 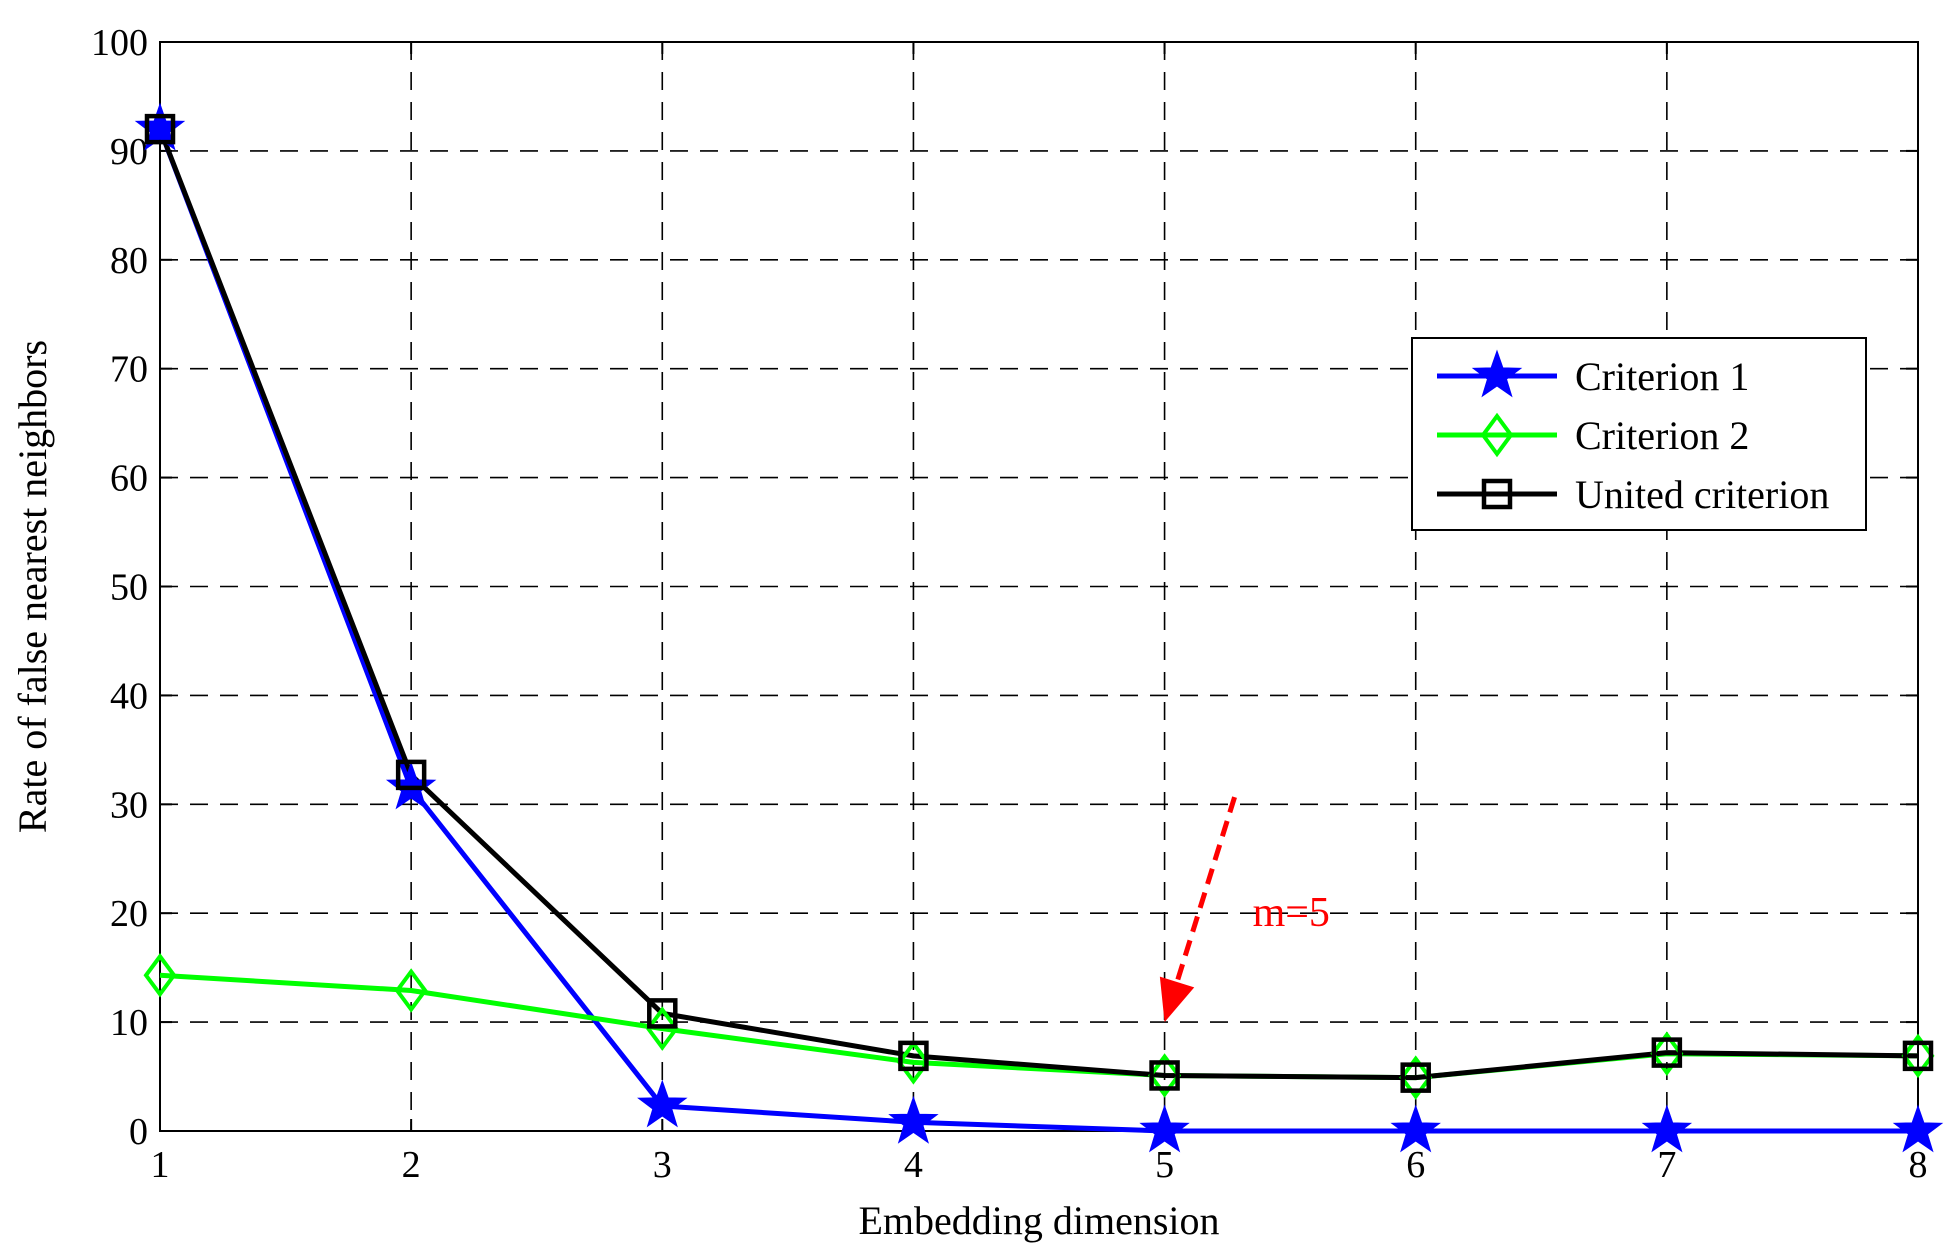 What do you see at coordinates (1038, 1220) in the screenshot?
I see `x-axis-label: Embedding dimension` at bounding box center [1038, 1220].